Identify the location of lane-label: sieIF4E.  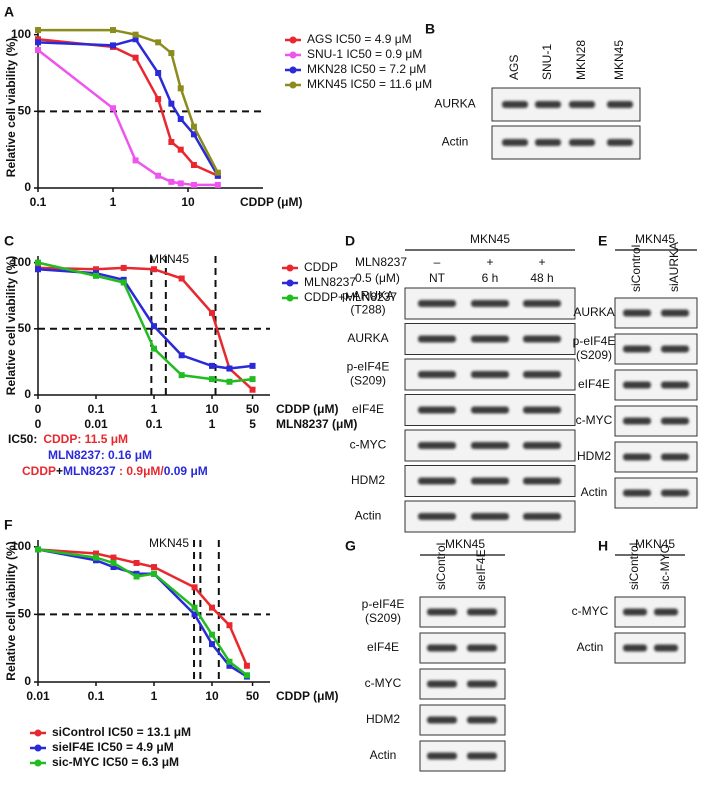
(481, 569).